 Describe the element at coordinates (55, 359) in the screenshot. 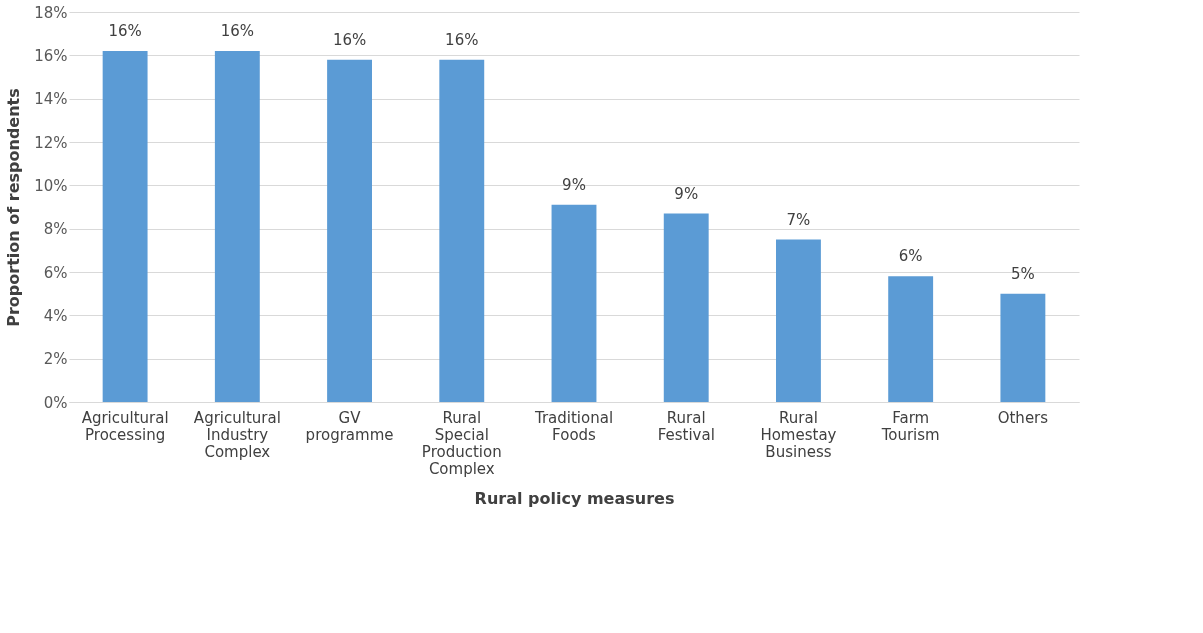

I see `y-tick-label: 2%` at that location.